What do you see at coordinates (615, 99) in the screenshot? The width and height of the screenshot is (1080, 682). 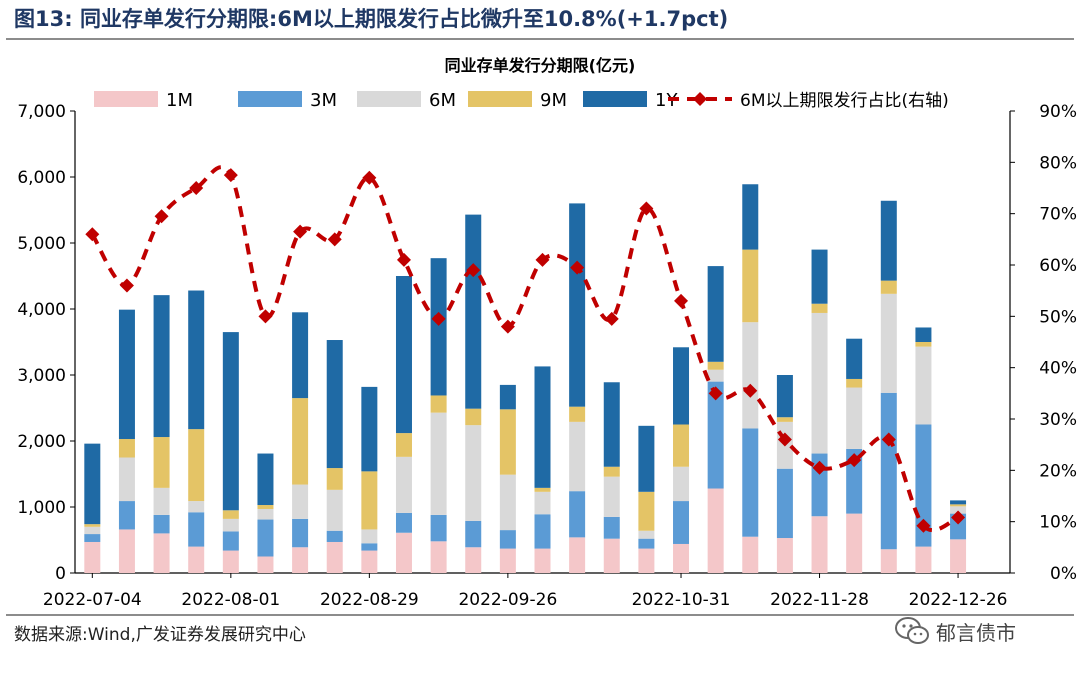 I see `legend-swatch-1Y` at bounding box center [615, 99].